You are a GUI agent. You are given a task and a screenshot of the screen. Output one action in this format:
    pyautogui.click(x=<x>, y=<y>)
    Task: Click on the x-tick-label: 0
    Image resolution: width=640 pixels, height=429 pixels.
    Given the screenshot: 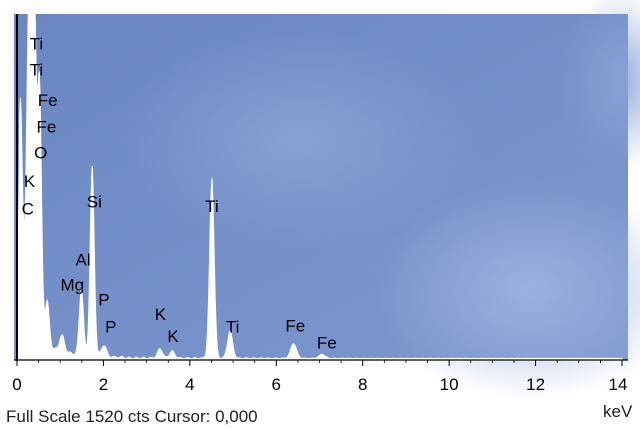 What is the action you would take?
    pyautogui.click(x=16, y=384)
    